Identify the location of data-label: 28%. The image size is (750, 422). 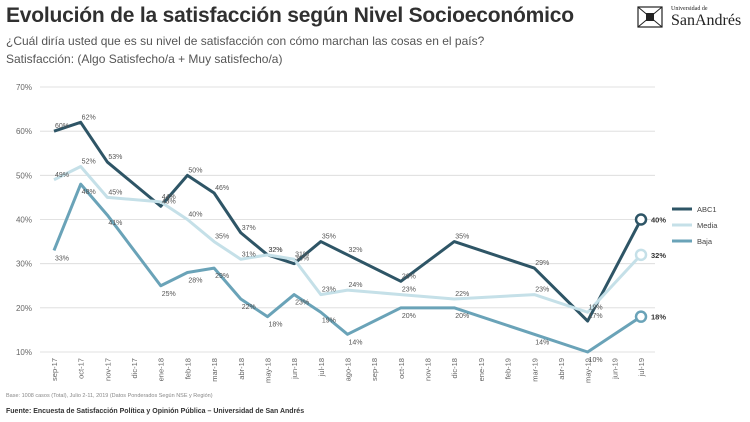
(195, 281).